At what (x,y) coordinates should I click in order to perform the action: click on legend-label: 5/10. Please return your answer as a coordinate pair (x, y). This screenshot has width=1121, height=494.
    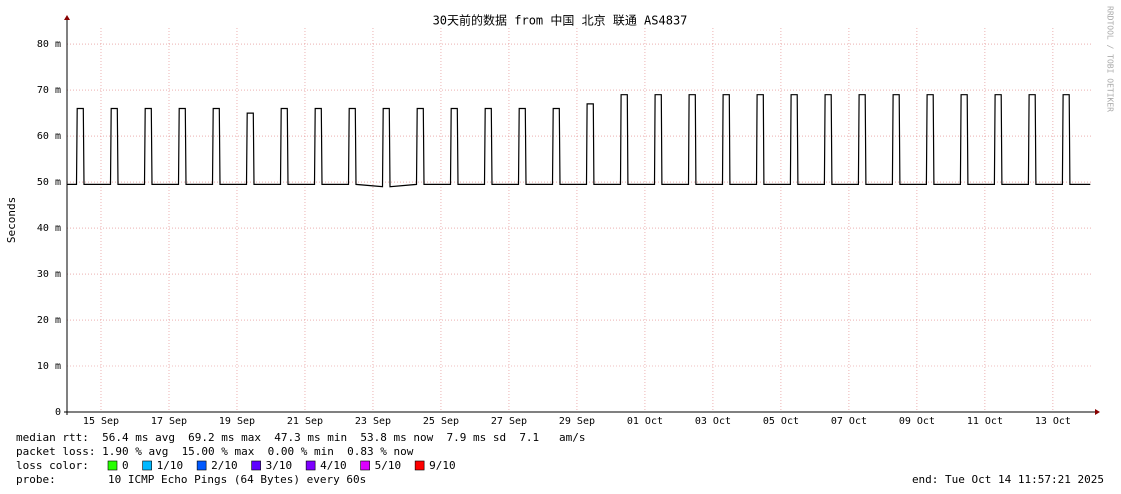
    Looking at the image, I should click on (388, 465).